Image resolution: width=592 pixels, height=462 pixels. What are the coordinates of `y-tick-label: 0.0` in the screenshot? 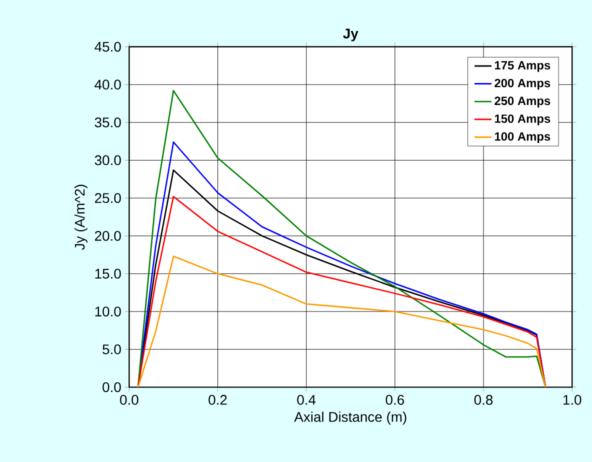 It's located at (111, 387).